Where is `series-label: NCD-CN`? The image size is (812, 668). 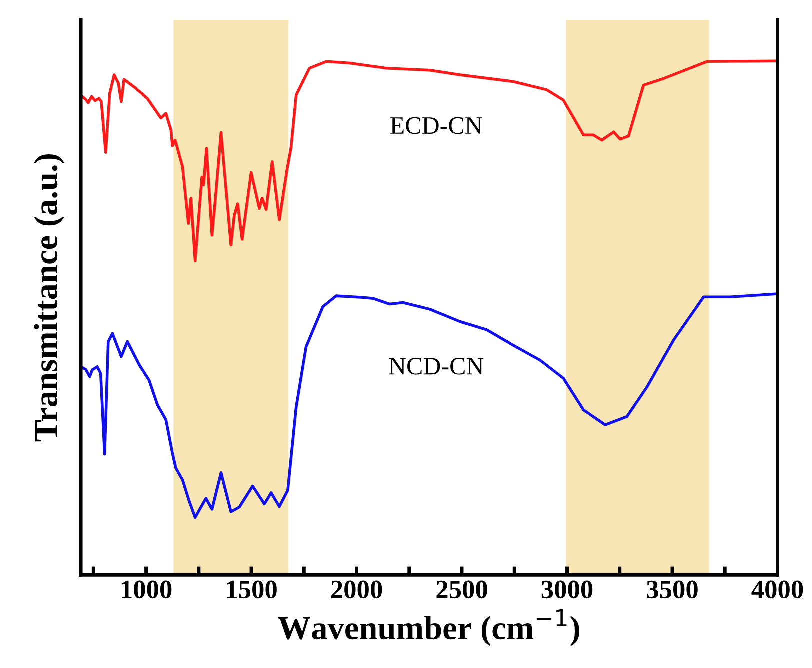
series-label: NCD-CN is located at coordinates (436, 366).